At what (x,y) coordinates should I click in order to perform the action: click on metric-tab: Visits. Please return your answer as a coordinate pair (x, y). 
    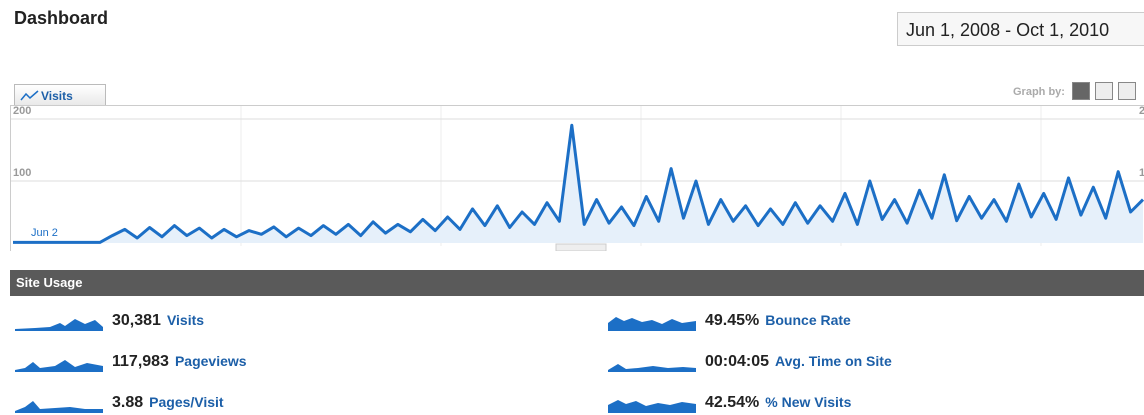
    Looking at the image, I should click on (60, 95).